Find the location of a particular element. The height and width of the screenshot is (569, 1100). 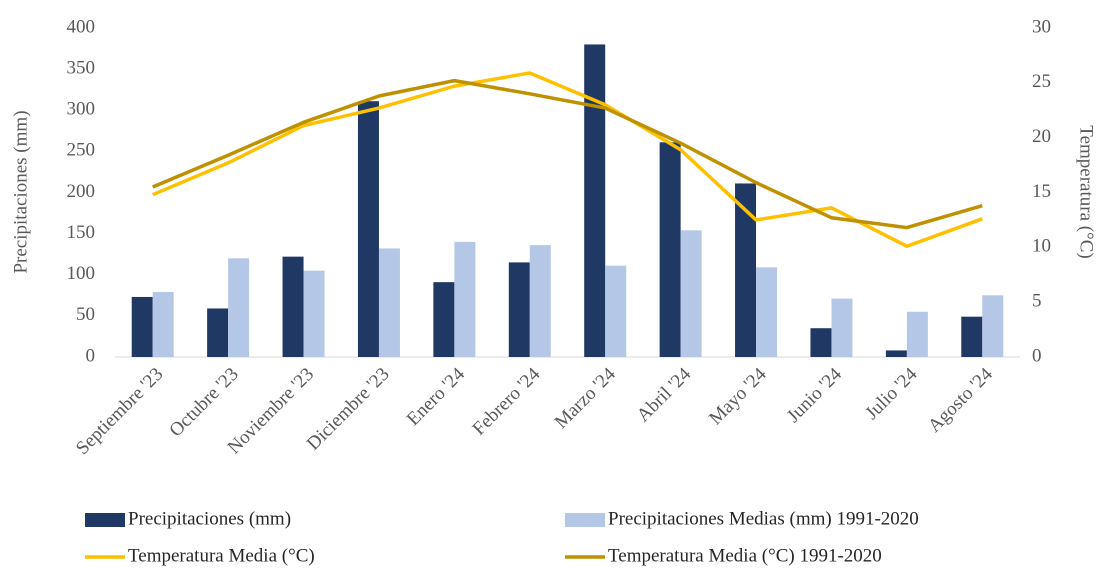

legend-label: Temperatura Media (°C) is located at coordinates (221, 555).